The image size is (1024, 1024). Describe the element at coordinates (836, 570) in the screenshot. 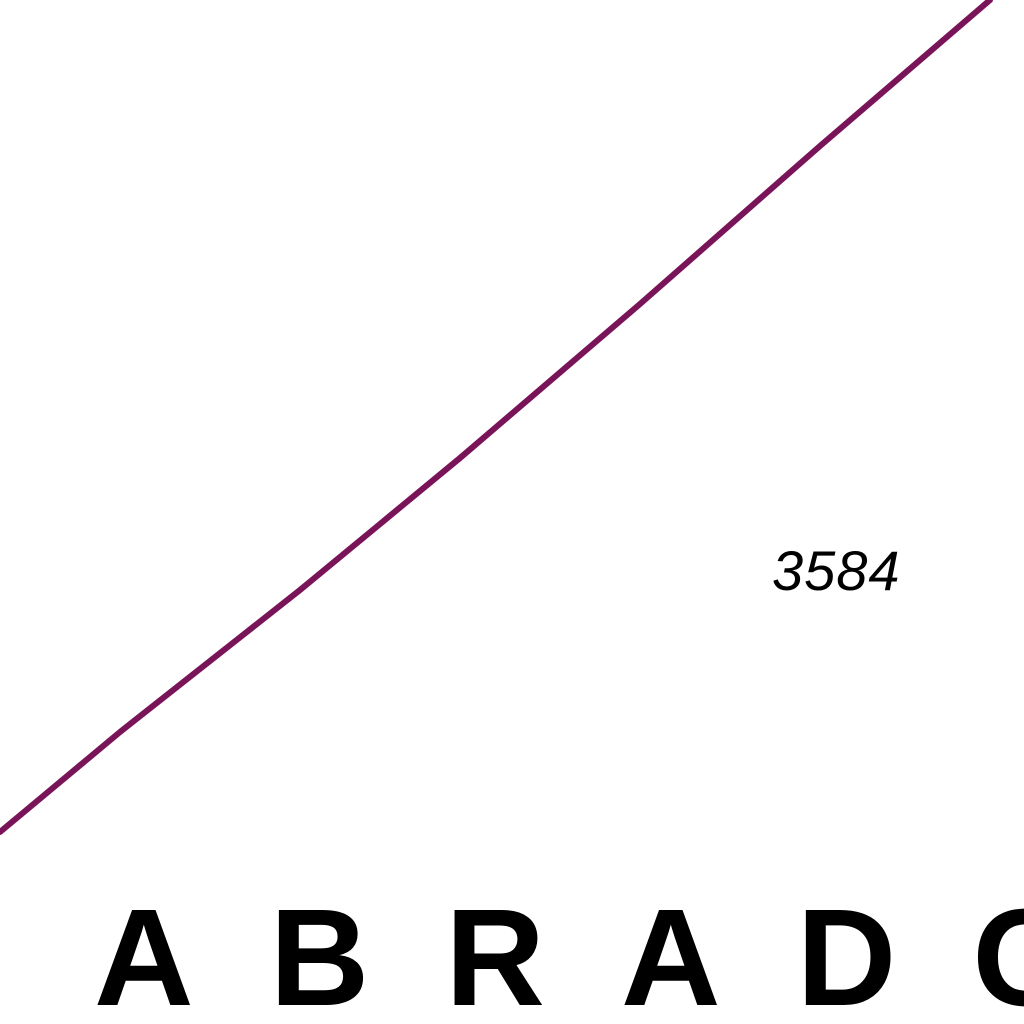

I see `elevation-label: 3584` at that location.